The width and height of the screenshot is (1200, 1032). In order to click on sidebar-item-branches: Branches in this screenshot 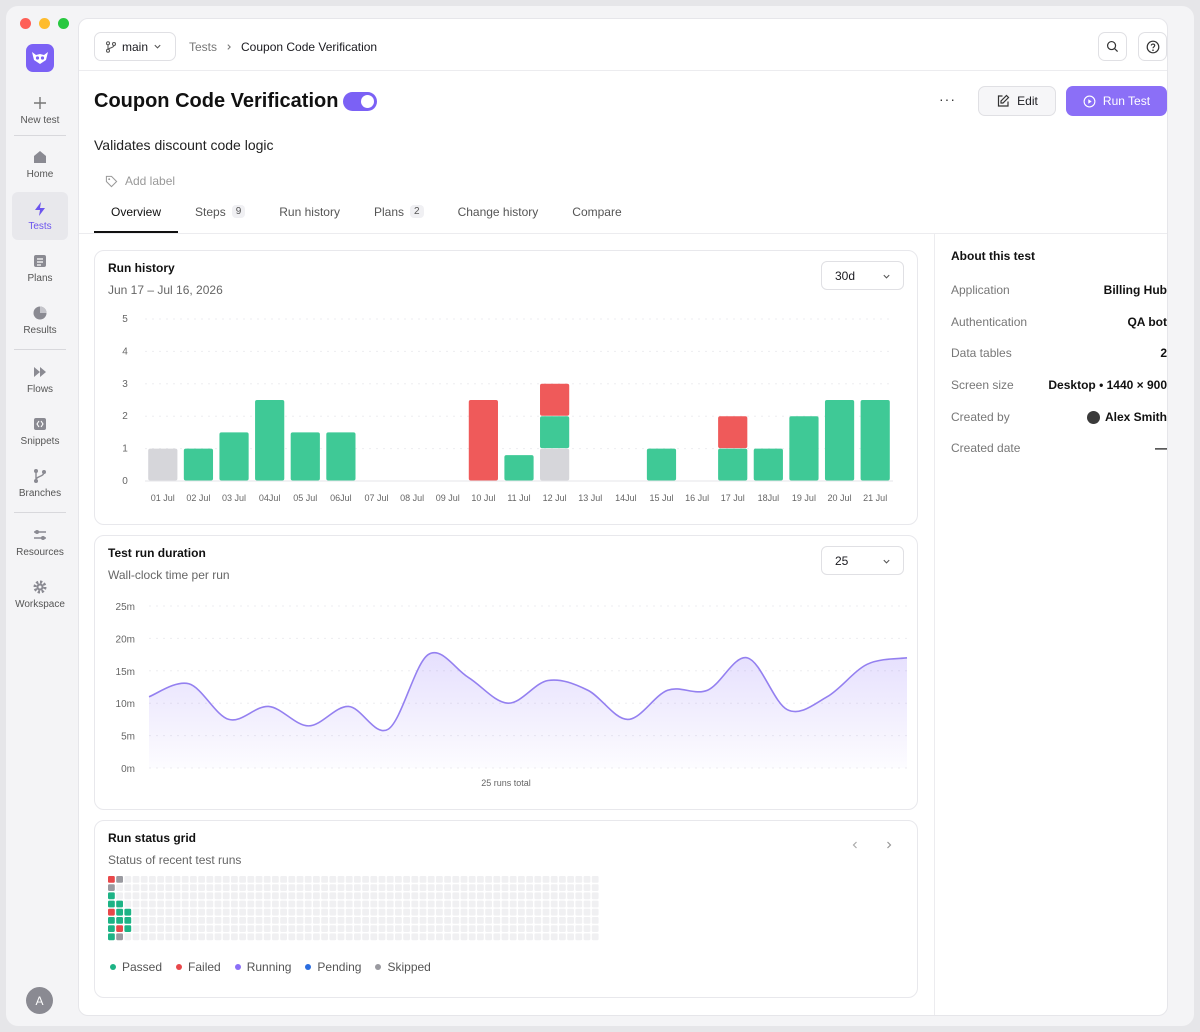, I will do `click(40, 483)`.